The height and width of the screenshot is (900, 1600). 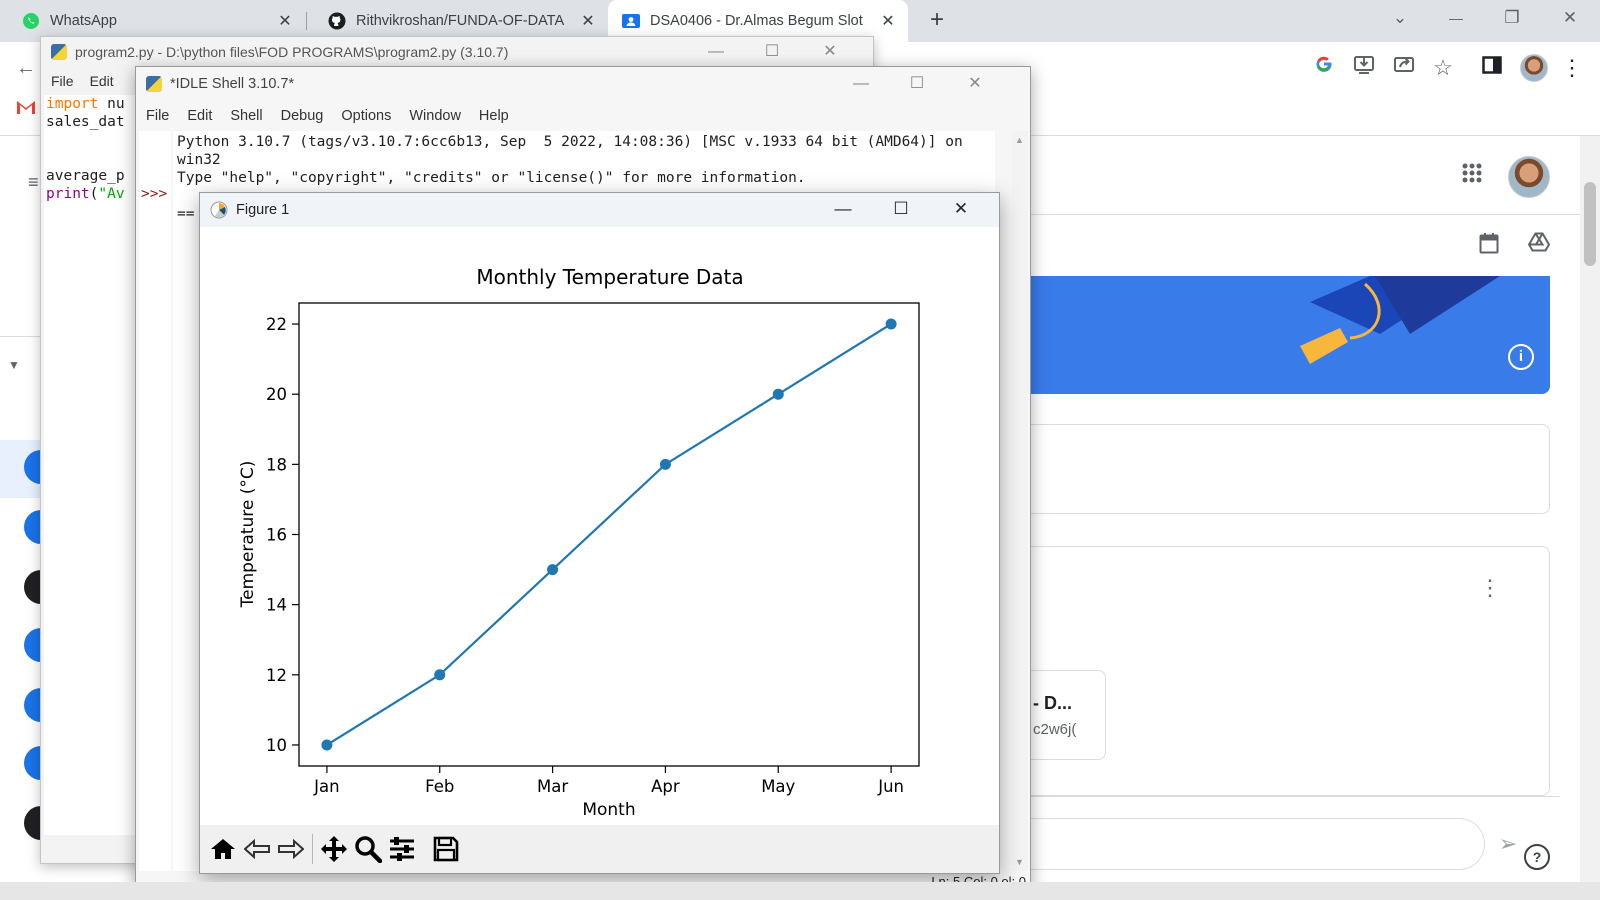 I want to click on toolbar-divider, so click(x=312, y=849).